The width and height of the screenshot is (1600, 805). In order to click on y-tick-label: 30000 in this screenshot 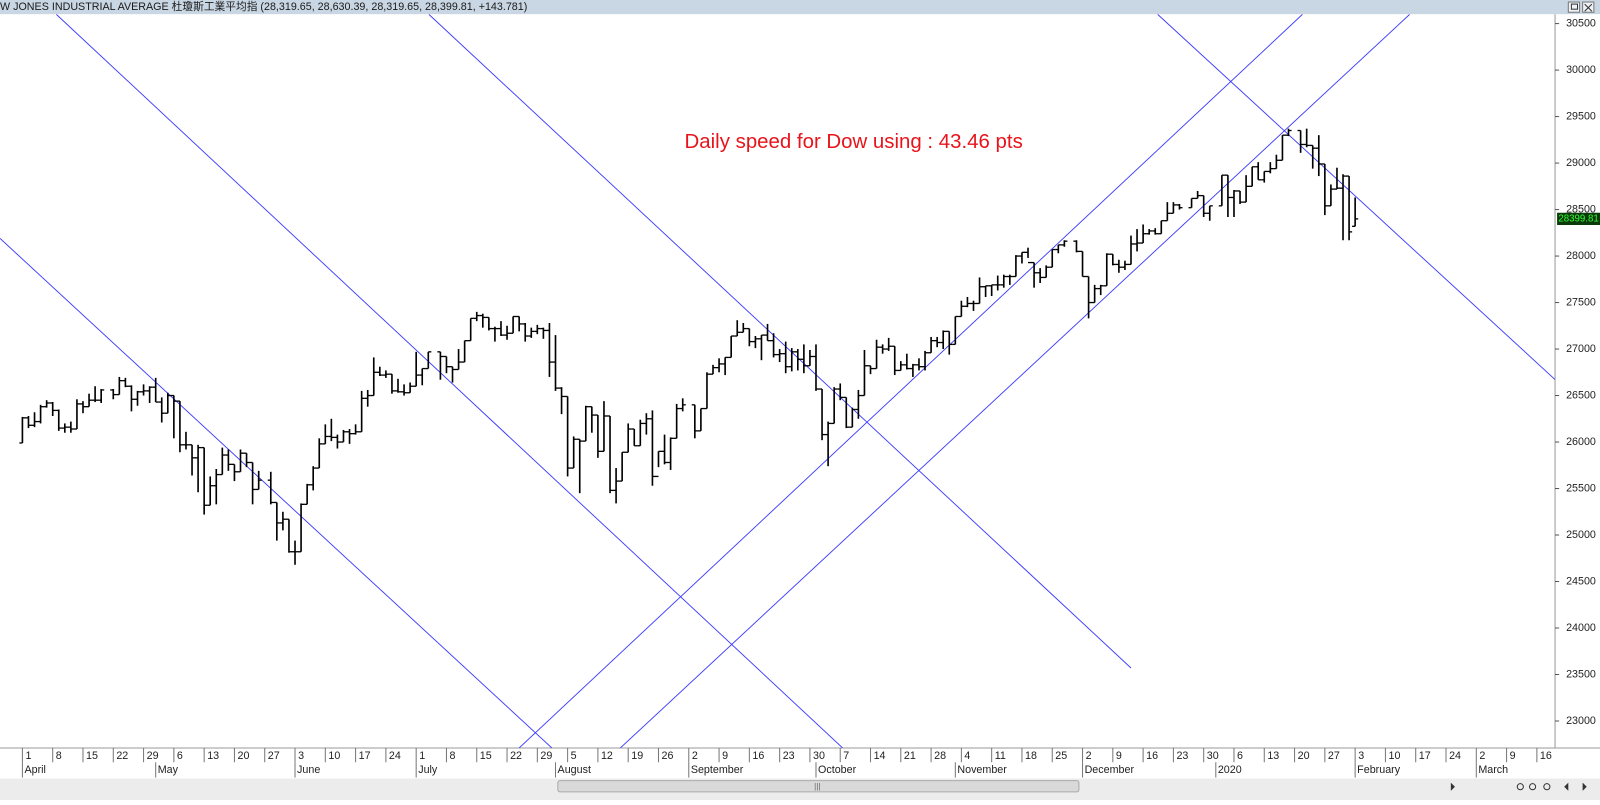, I will do `click(1581, 70)`.